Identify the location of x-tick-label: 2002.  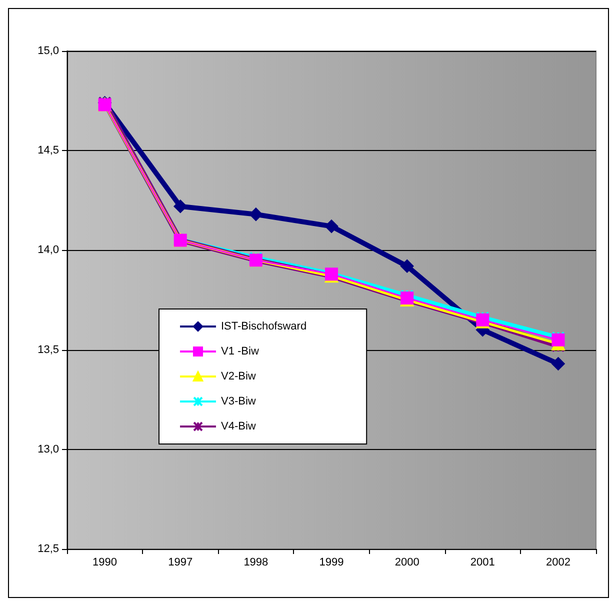
(558, 562).